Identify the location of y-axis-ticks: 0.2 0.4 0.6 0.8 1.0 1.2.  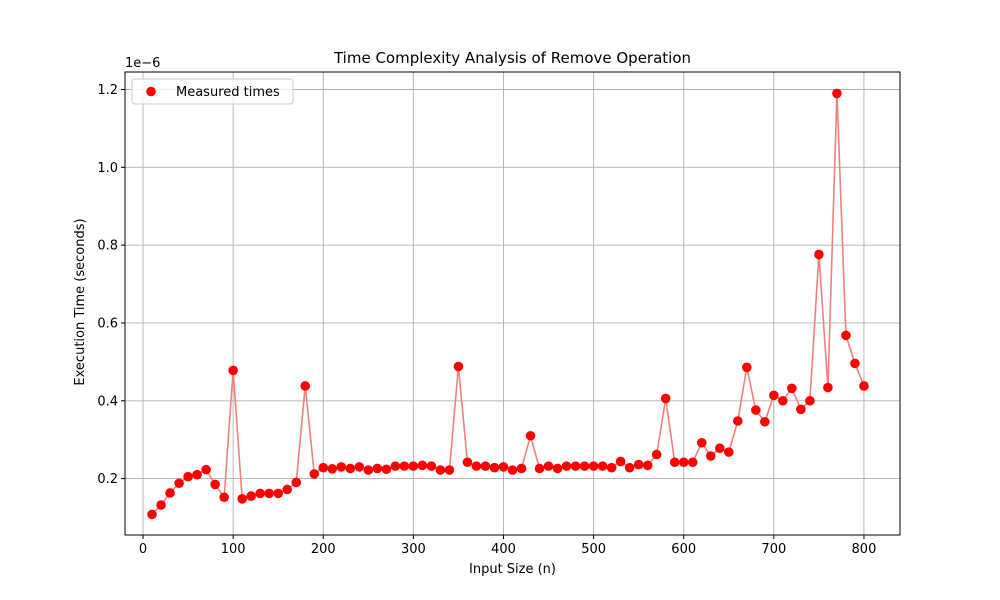
(111, 285).